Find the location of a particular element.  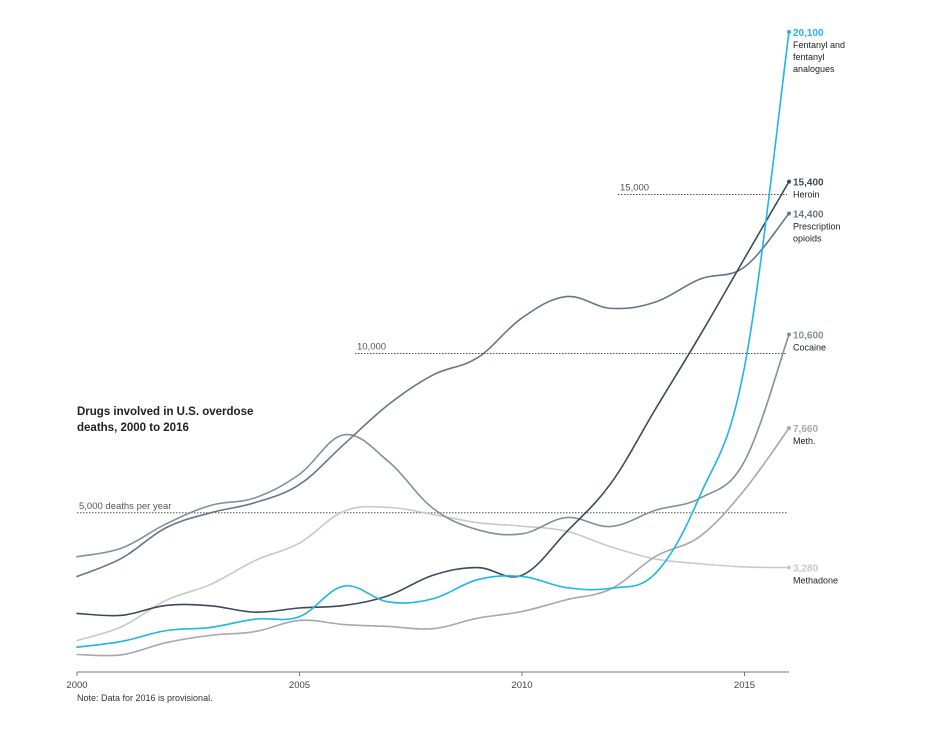

x-tick-label: 2010 is located at coordinates (521, 685).